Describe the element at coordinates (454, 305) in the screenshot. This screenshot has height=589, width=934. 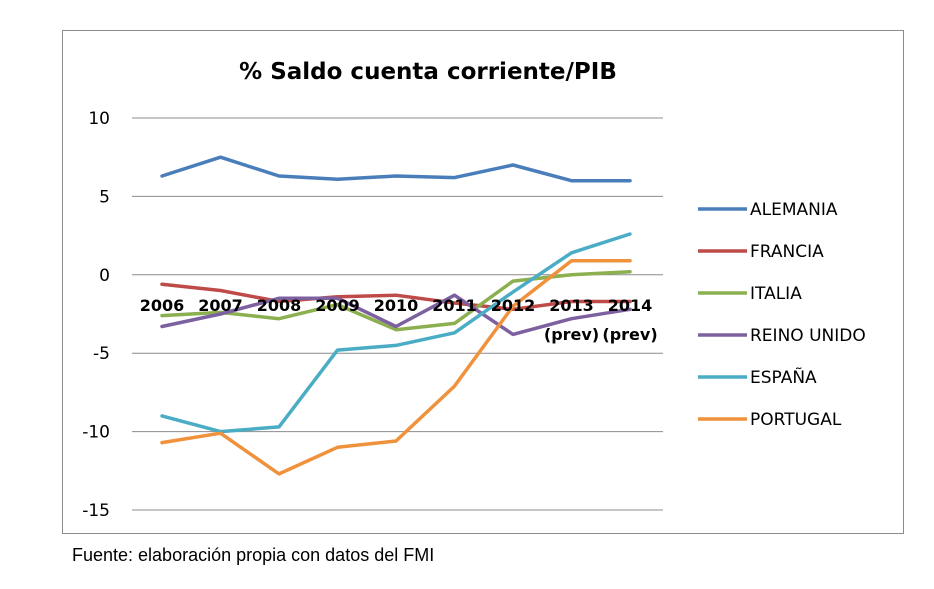
I see `x-category-label: 2011` at that location.